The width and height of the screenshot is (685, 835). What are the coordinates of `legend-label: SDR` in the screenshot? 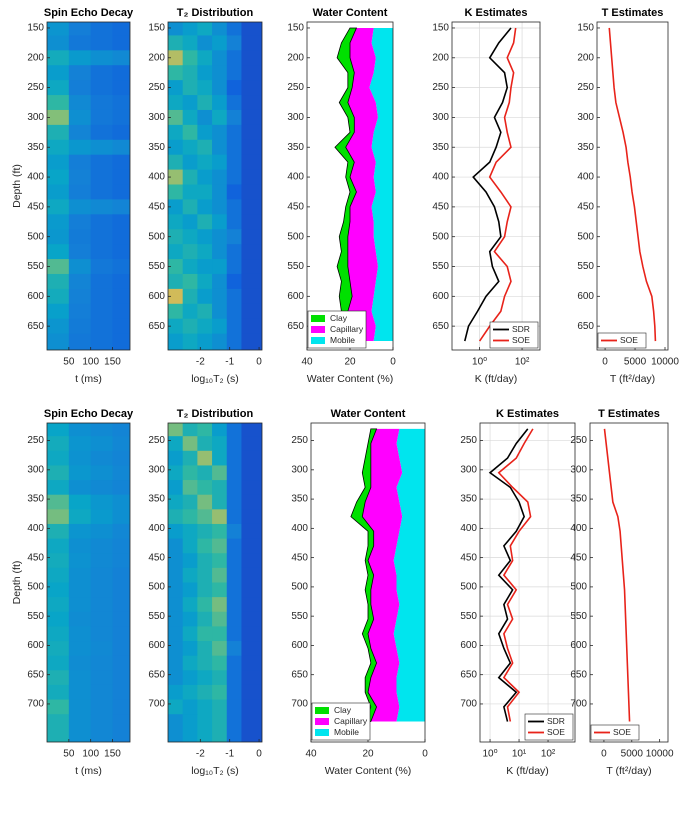 It's located at (521, 329).